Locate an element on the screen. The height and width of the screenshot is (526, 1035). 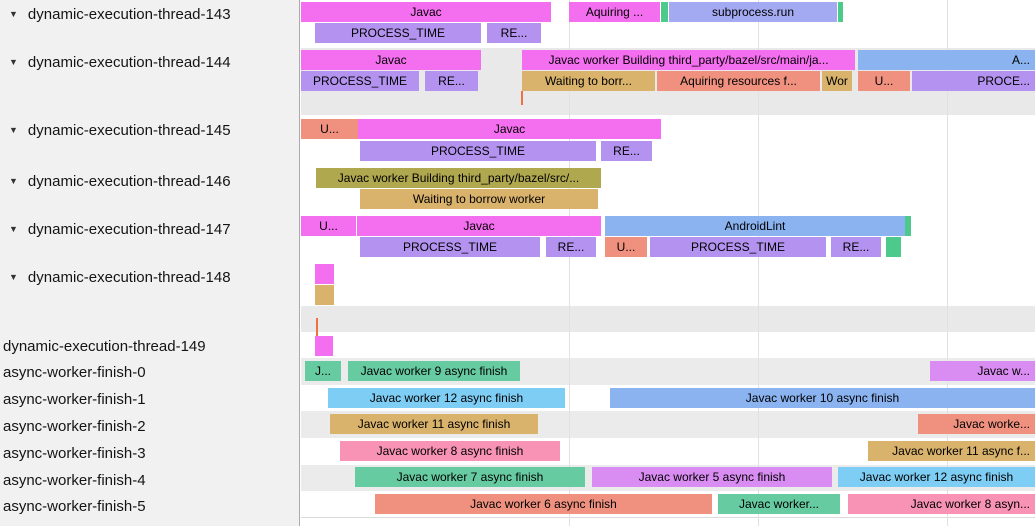
timeline-bar: AndroidLint is located at coordinates (755, 226).